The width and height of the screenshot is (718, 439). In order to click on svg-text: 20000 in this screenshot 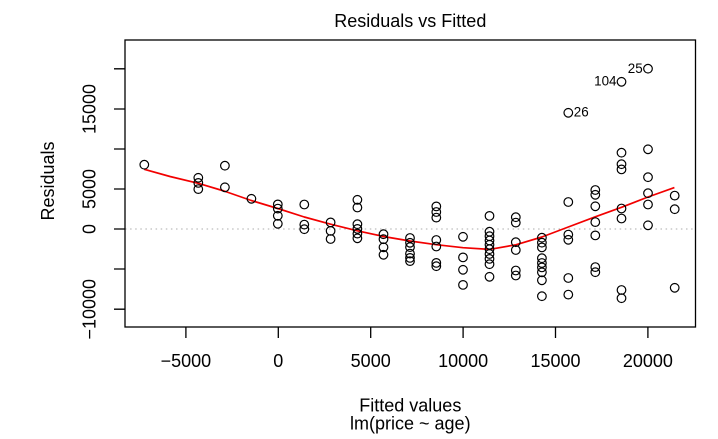, I will do `click(648, 361)`.